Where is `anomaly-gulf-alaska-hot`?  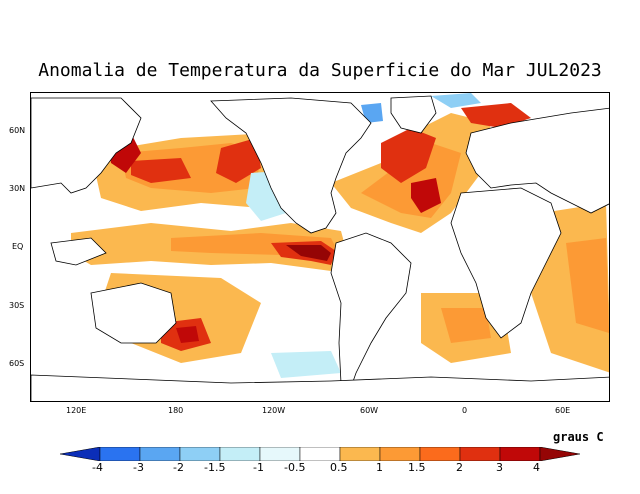
anomaly-gulf-alaska-hot is located at coordinates (238, 160).